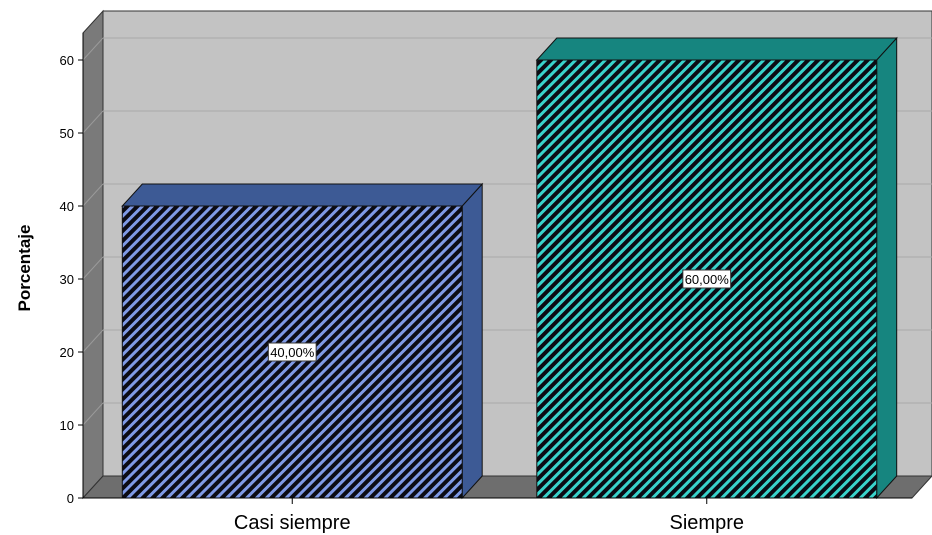  I want to click on y-tick-label: 40, so click(67, 206).